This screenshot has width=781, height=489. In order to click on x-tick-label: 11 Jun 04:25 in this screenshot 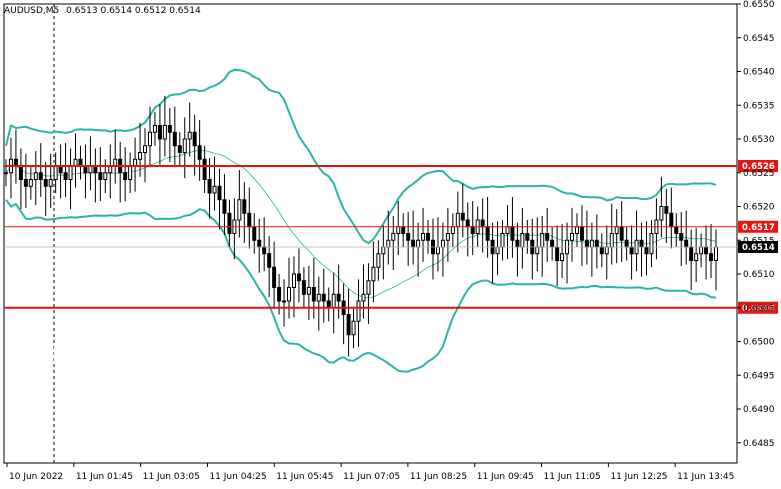, I will do `click(237, 477)`.